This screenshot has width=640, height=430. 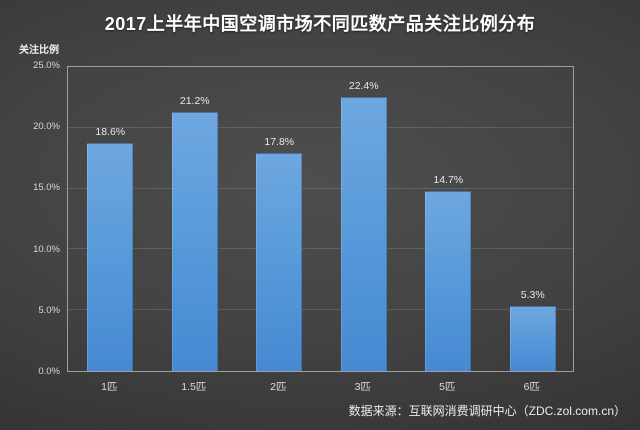 What do you see at coordinates (487, 411) in the screenshot?
I see `data-source: 数据来源：互联网消费调研中心（ZDC.zol.com.cn）` at bounding box center [487, 411].